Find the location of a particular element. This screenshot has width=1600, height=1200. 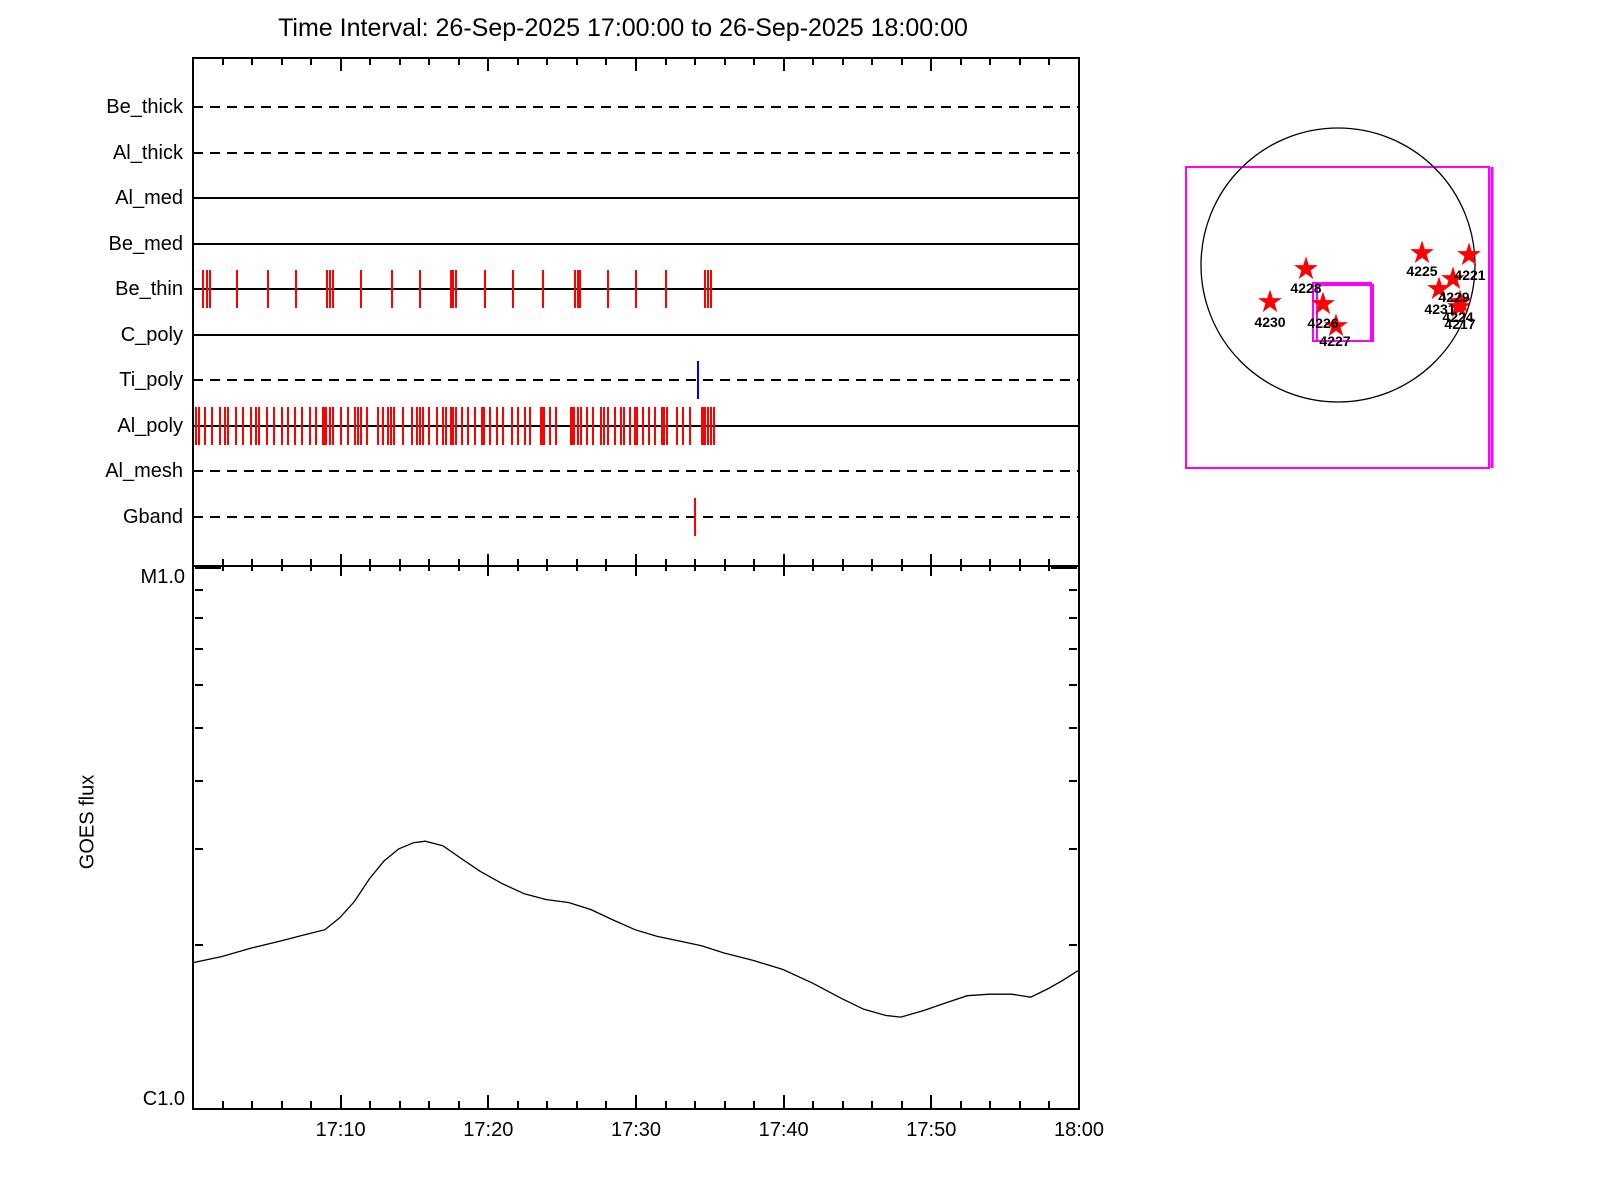

time-axis-label: 17:30 is located at coordinates (636, 1130).